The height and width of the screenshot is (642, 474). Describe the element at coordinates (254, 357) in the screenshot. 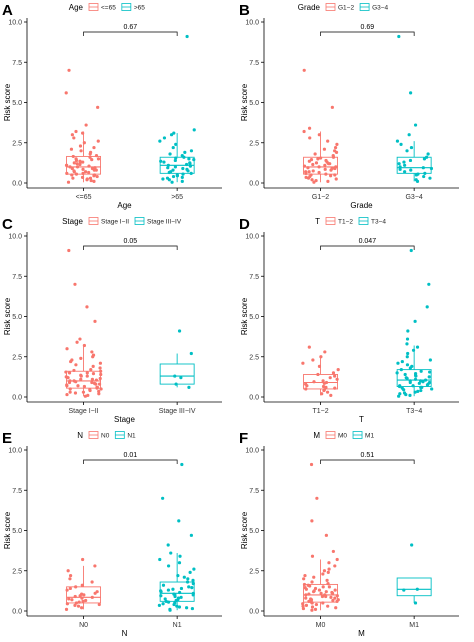

I see `y-tick-label: 2.5` at that location.